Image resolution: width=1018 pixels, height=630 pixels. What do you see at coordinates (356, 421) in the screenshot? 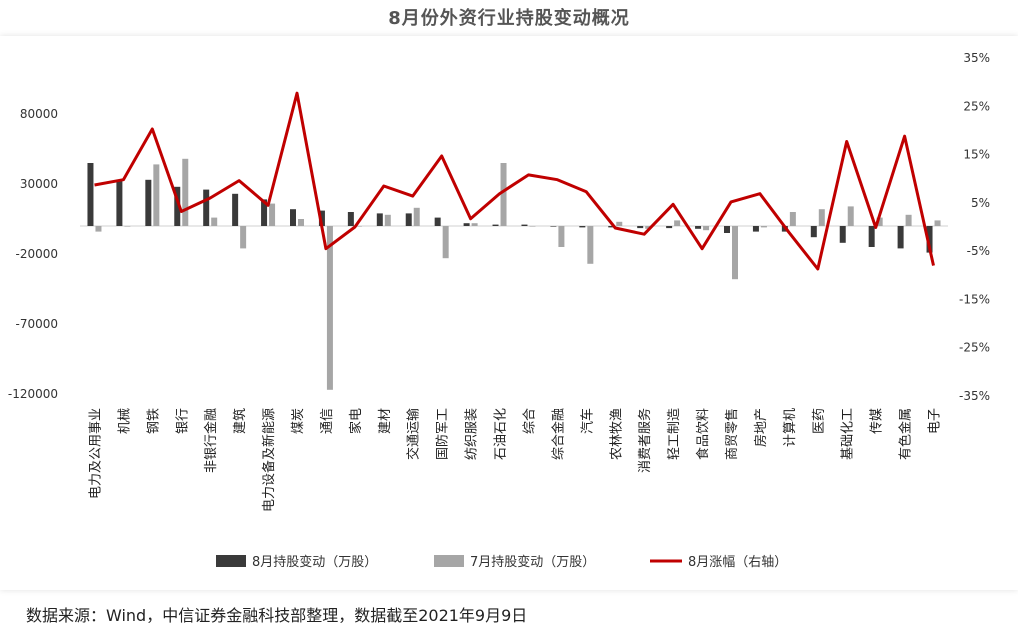
I see `category-label: 家电` at bounding box center [356, 421].